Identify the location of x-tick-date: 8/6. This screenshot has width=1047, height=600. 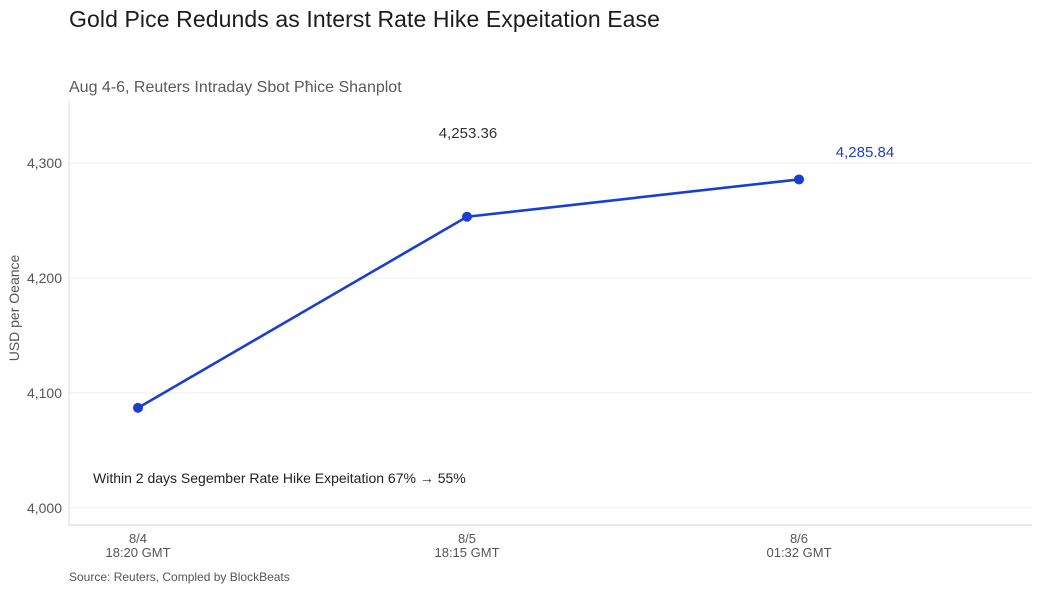
(799, 538).